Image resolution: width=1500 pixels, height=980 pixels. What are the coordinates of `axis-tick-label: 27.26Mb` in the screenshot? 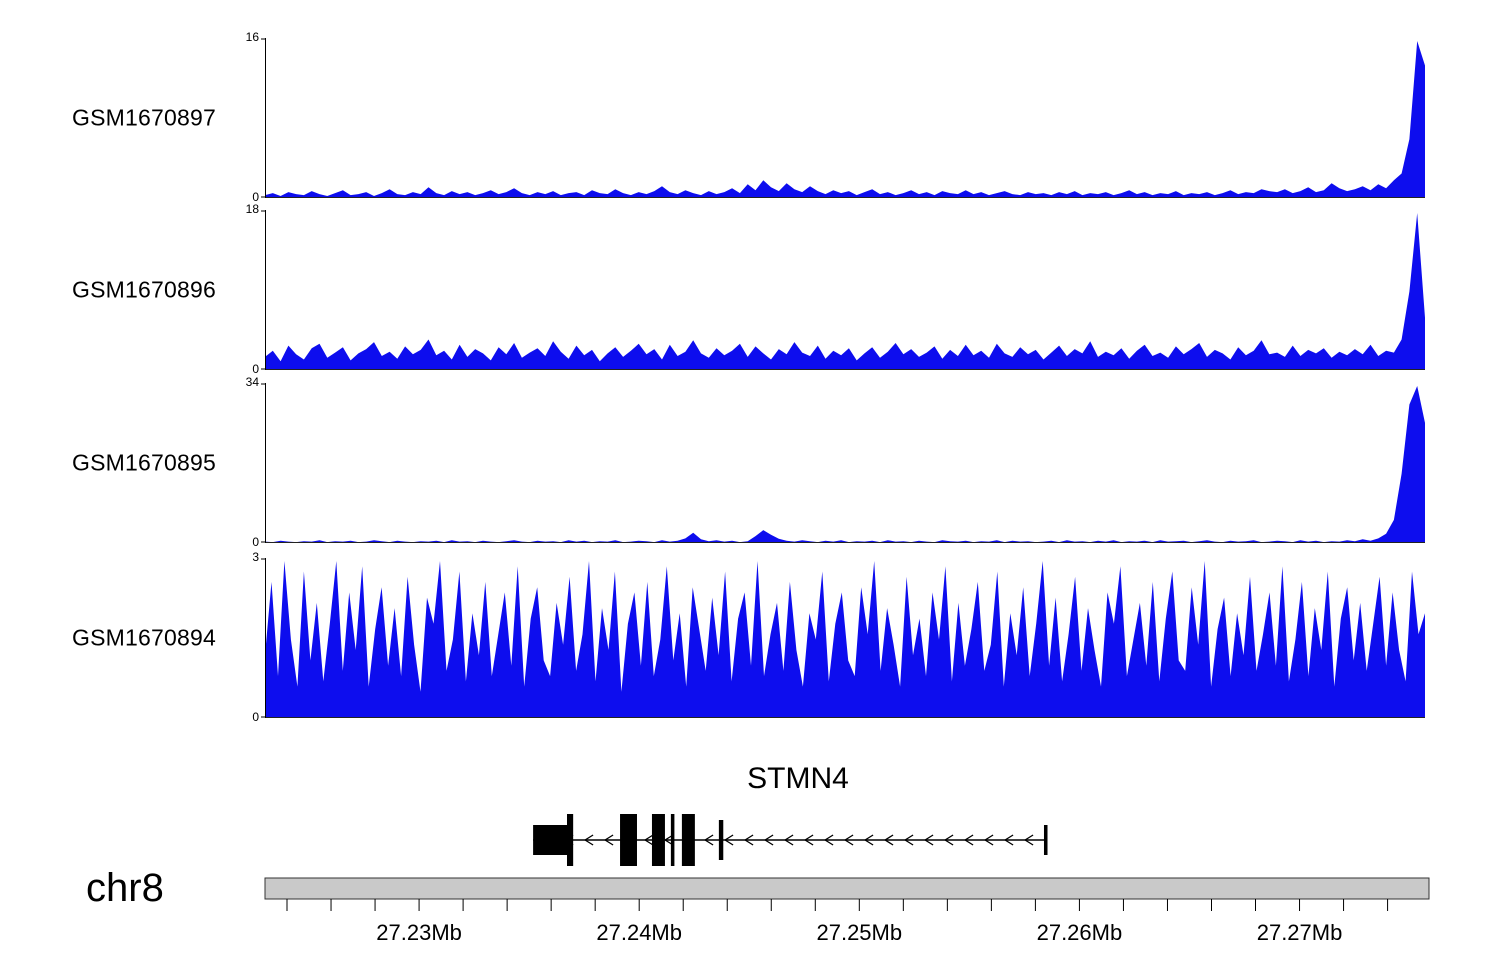 It's located at (1079, 932).